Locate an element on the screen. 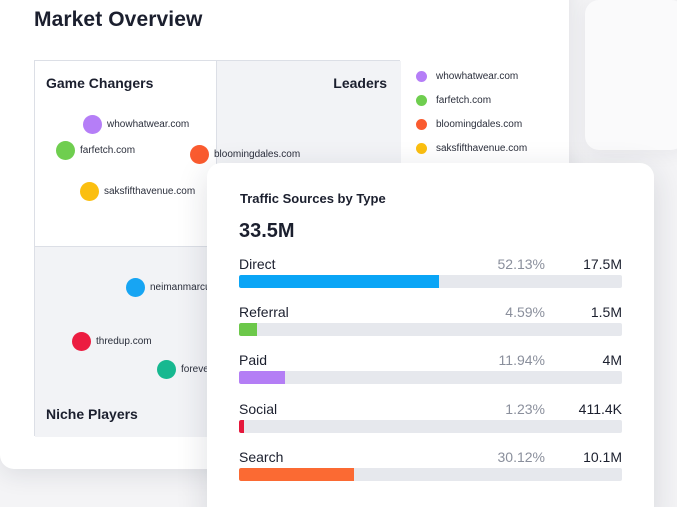 The height and width of the screenshot is (507, 677). legend-label: saksfifthavenue.com is located at coordinates (482, 148).